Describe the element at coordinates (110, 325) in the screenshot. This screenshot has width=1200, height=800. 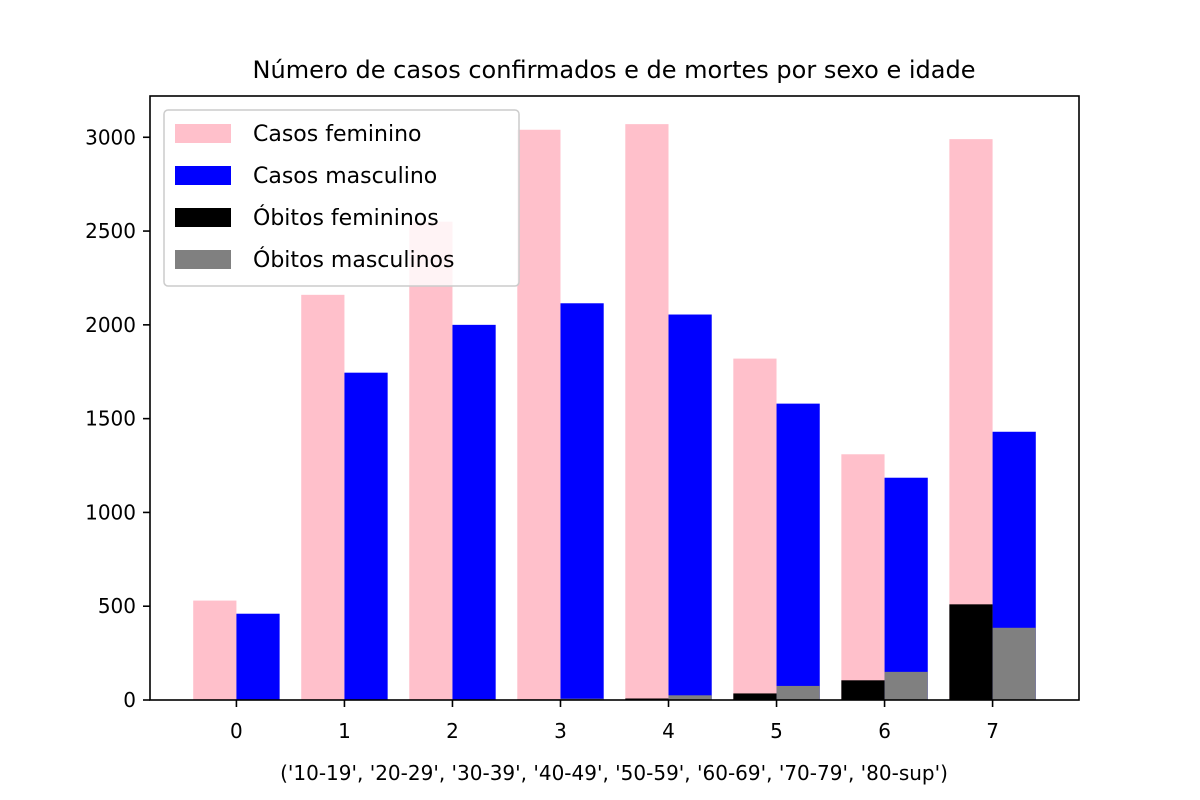
I see `y-tick-label: 2000` at that location.